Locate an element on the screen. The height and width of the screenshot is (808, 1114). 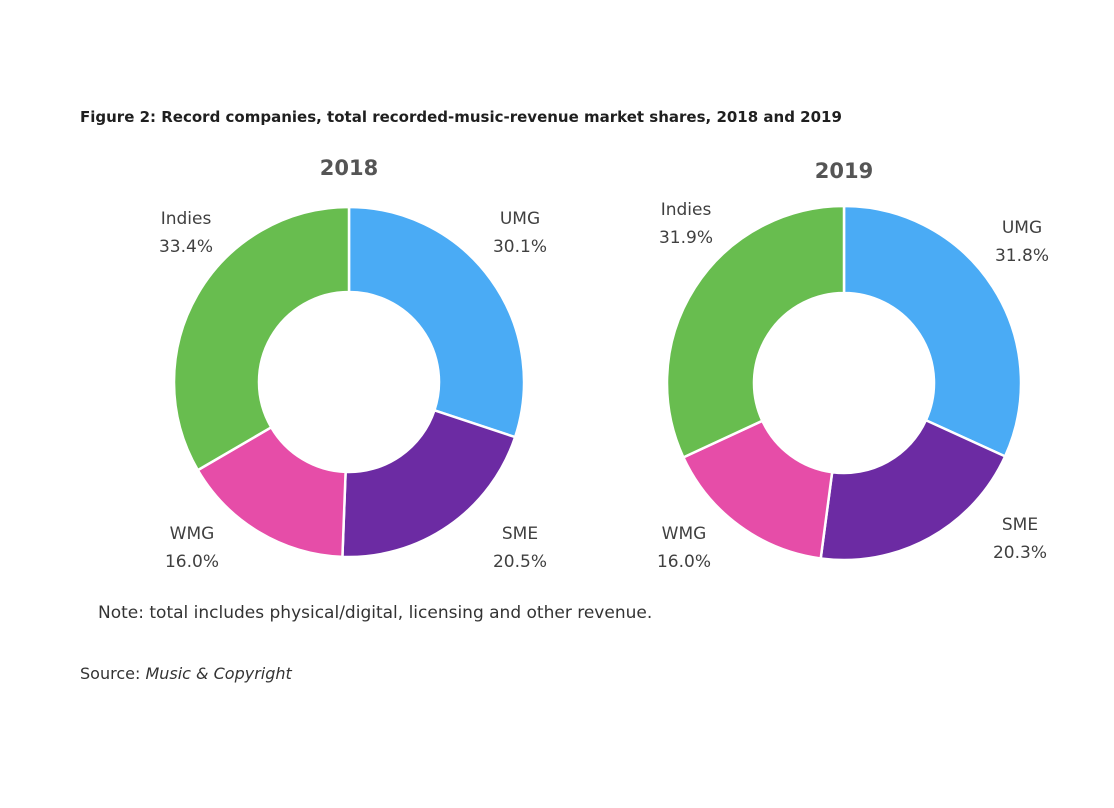
slice-label-umg-2019: UMG is located at coordinates (1022, 228).